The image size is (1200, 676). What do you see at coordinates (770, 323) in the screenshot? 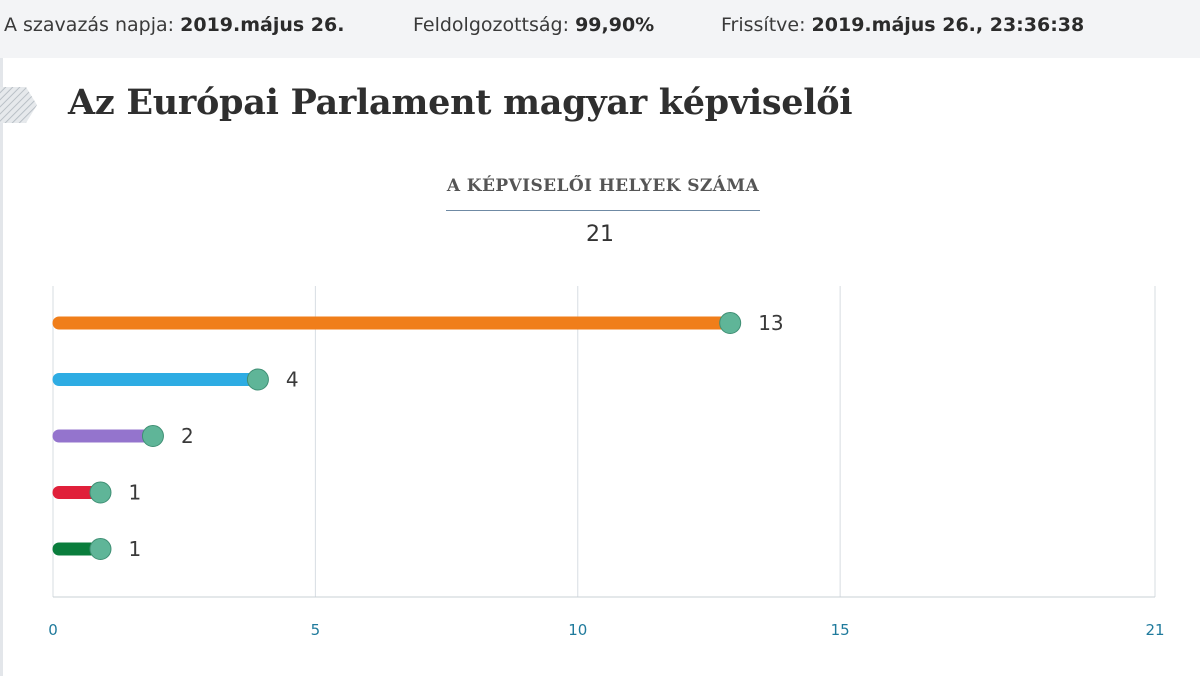
I see `bar-value-label: 13` at bounding box center [770, 323].